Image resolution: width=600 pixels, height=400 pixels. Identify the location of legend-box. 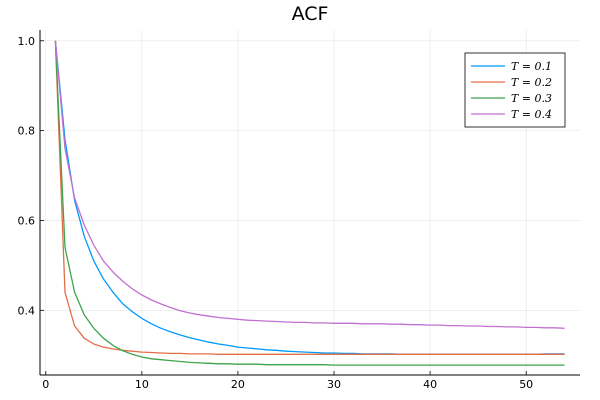
(515, 90).